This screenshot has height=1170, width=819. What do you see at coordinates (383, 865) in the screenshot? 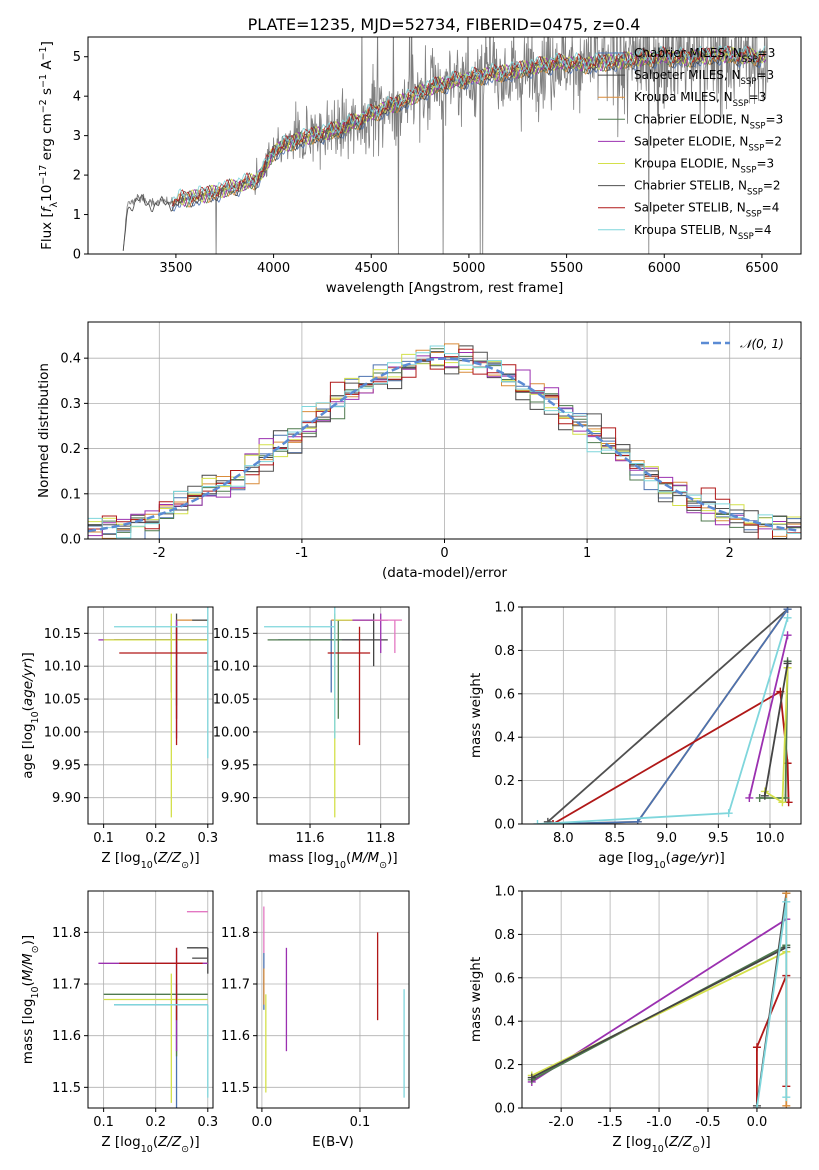
I see `age-vs-mass-xlabel-part: ⊙` at bounding box center [383, 865].